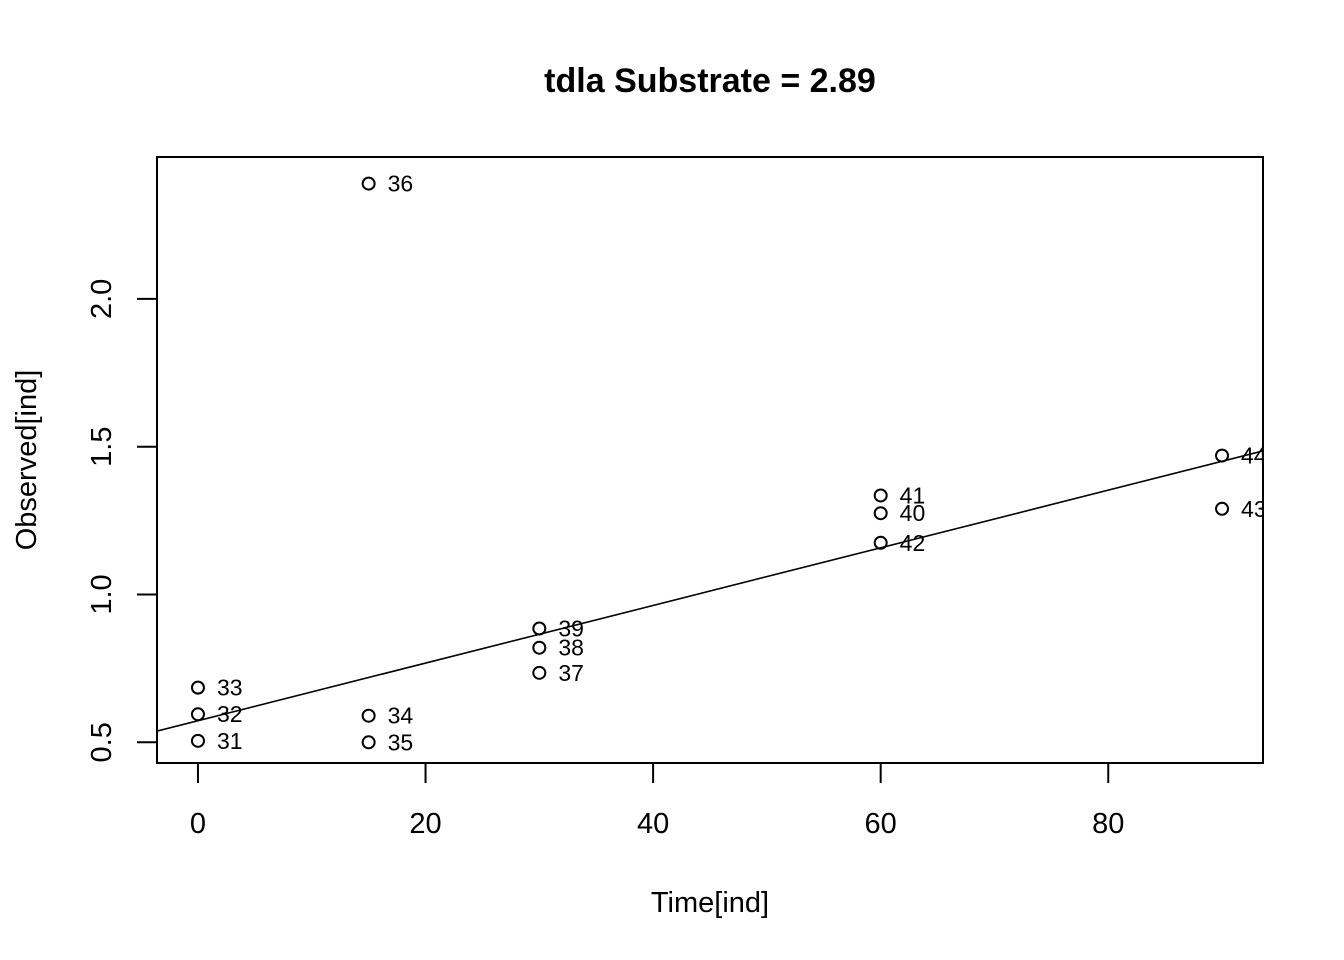 The height and width of the screenshot is (960, 1344). I want to click on data-point-label: 40, so click(913, 513).